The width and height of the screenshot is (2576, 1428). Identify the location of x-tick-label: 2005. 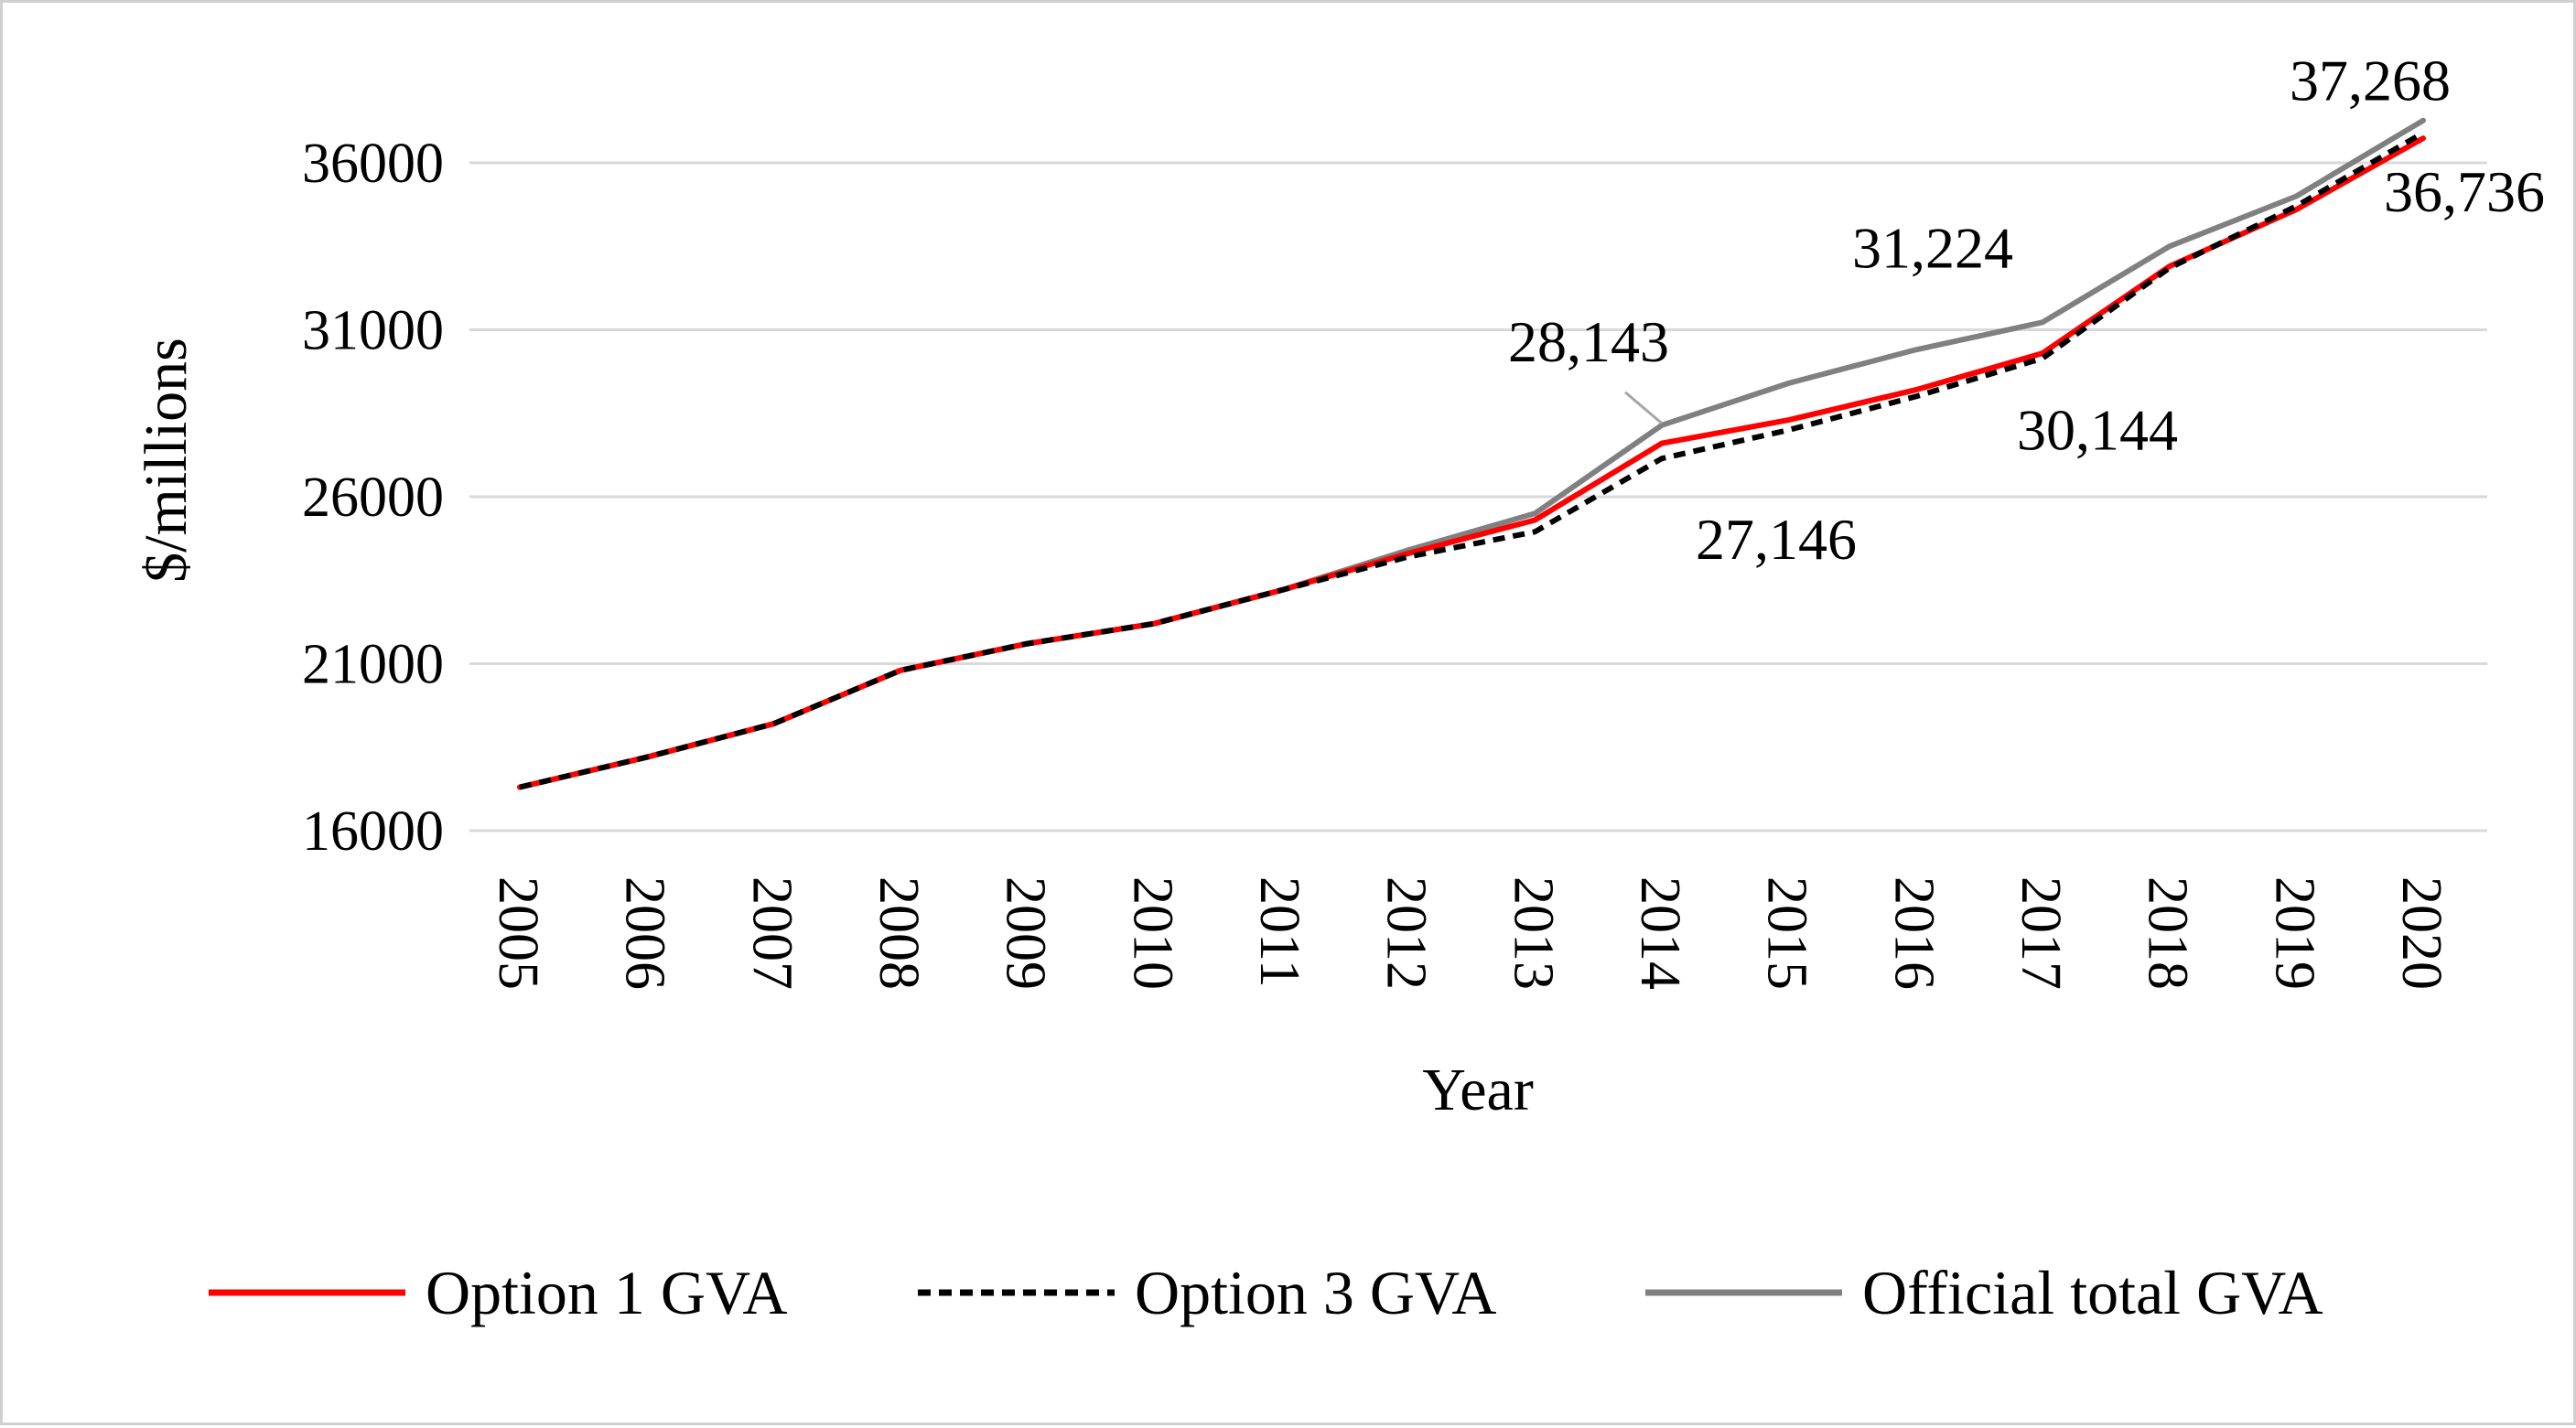
(518, 933).